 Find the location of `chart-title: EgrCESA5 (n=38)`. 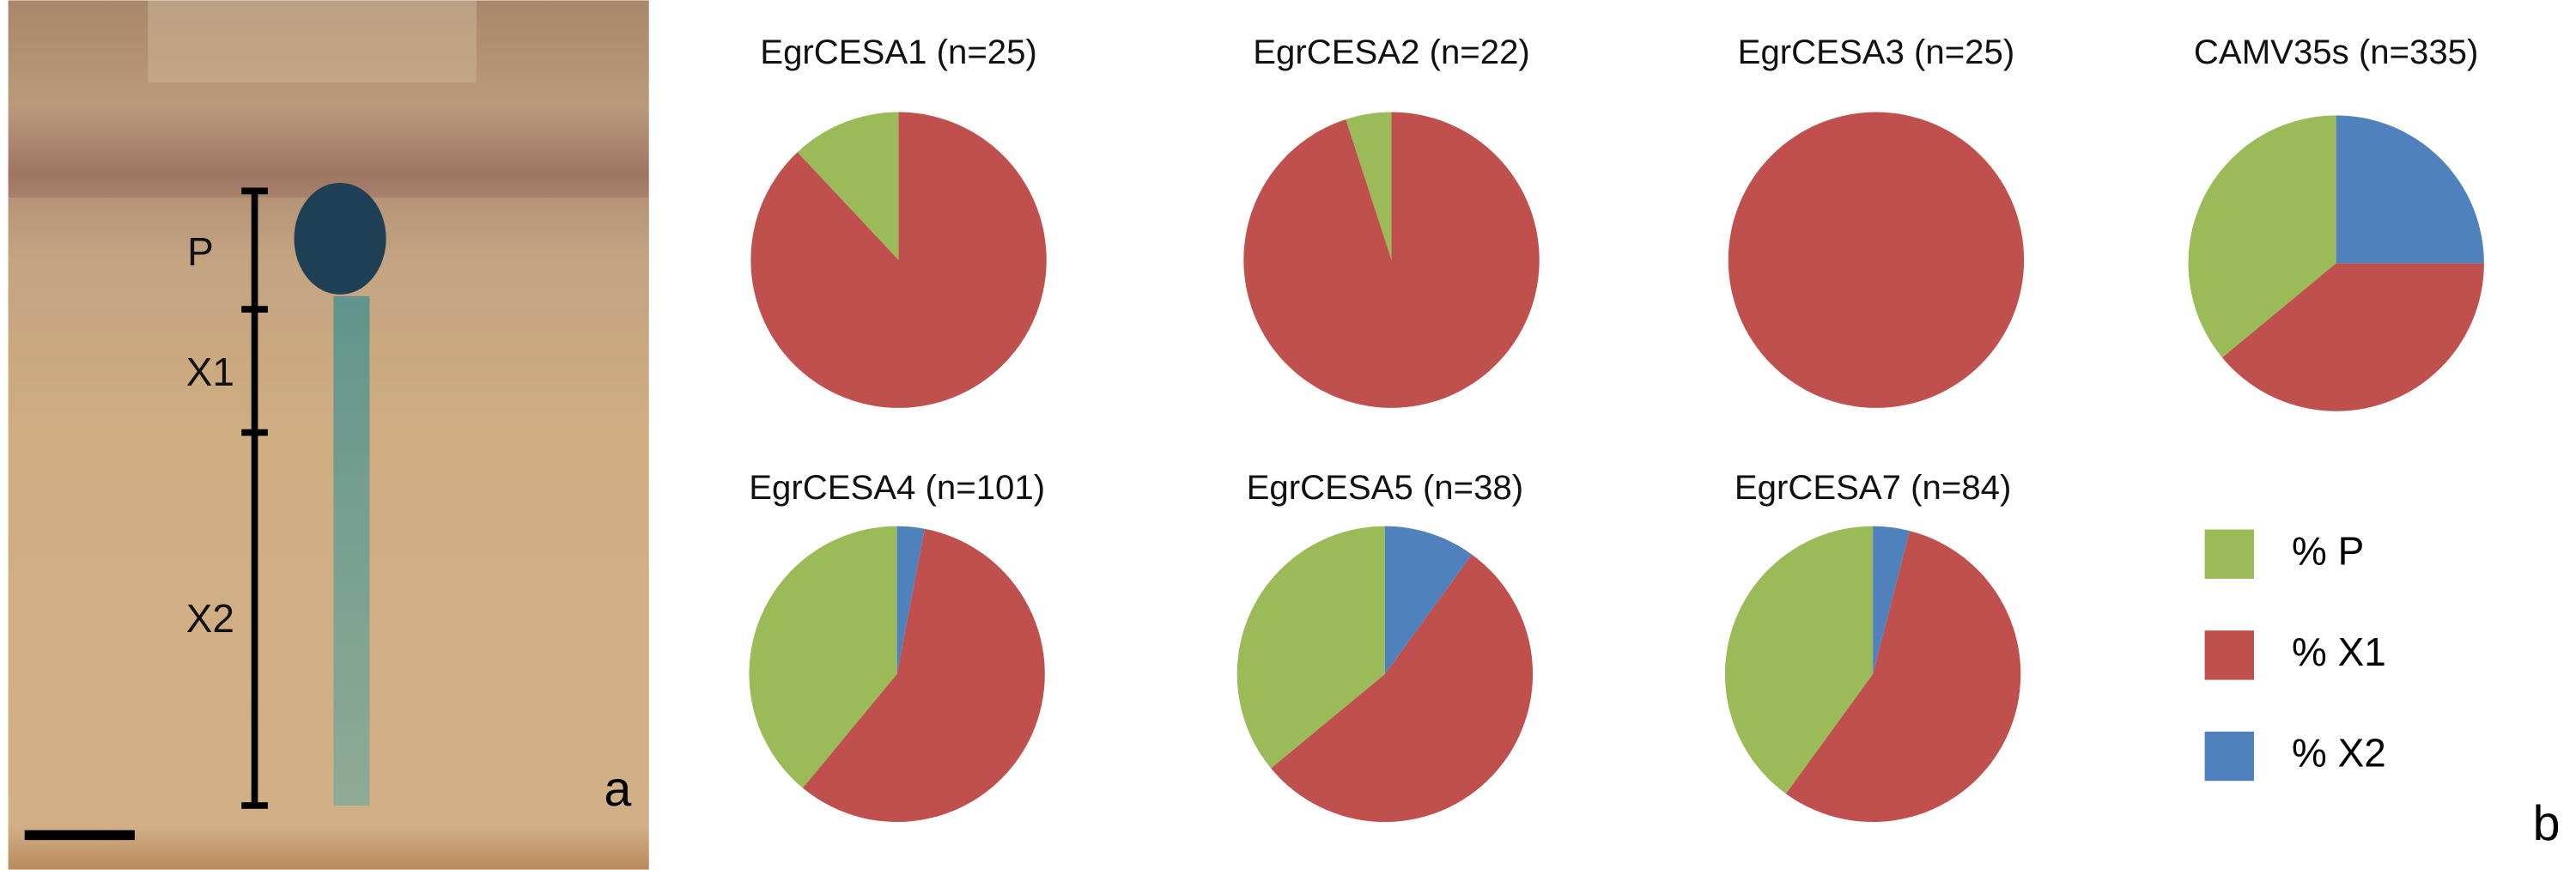

chart-title: EgrCESA5 (n=38) is located at coordinates (1385, 487).